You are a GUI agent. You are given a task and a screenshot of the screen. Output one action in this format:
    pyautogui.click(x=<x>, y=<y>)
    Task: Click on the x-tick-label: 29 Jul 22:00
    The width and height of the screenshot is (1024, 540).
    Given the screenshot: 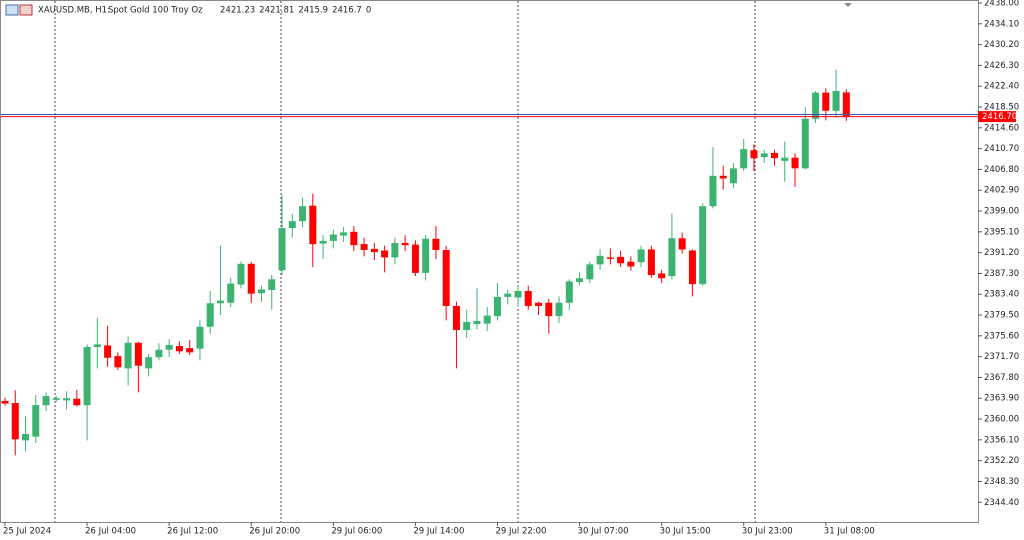 What is the action you would take?
    pyautogui.click(x=520, y=532)
    